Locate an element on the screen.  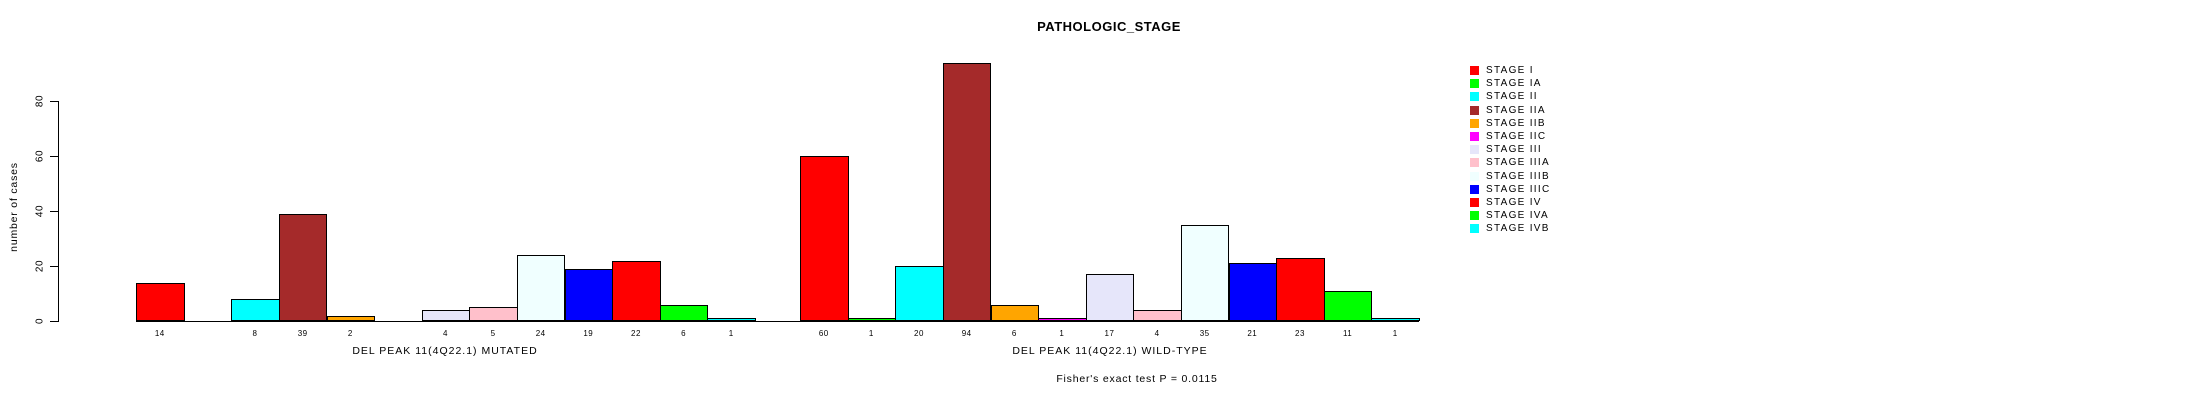
legend-item: STAGE I is located at coordinates (1510, 70).